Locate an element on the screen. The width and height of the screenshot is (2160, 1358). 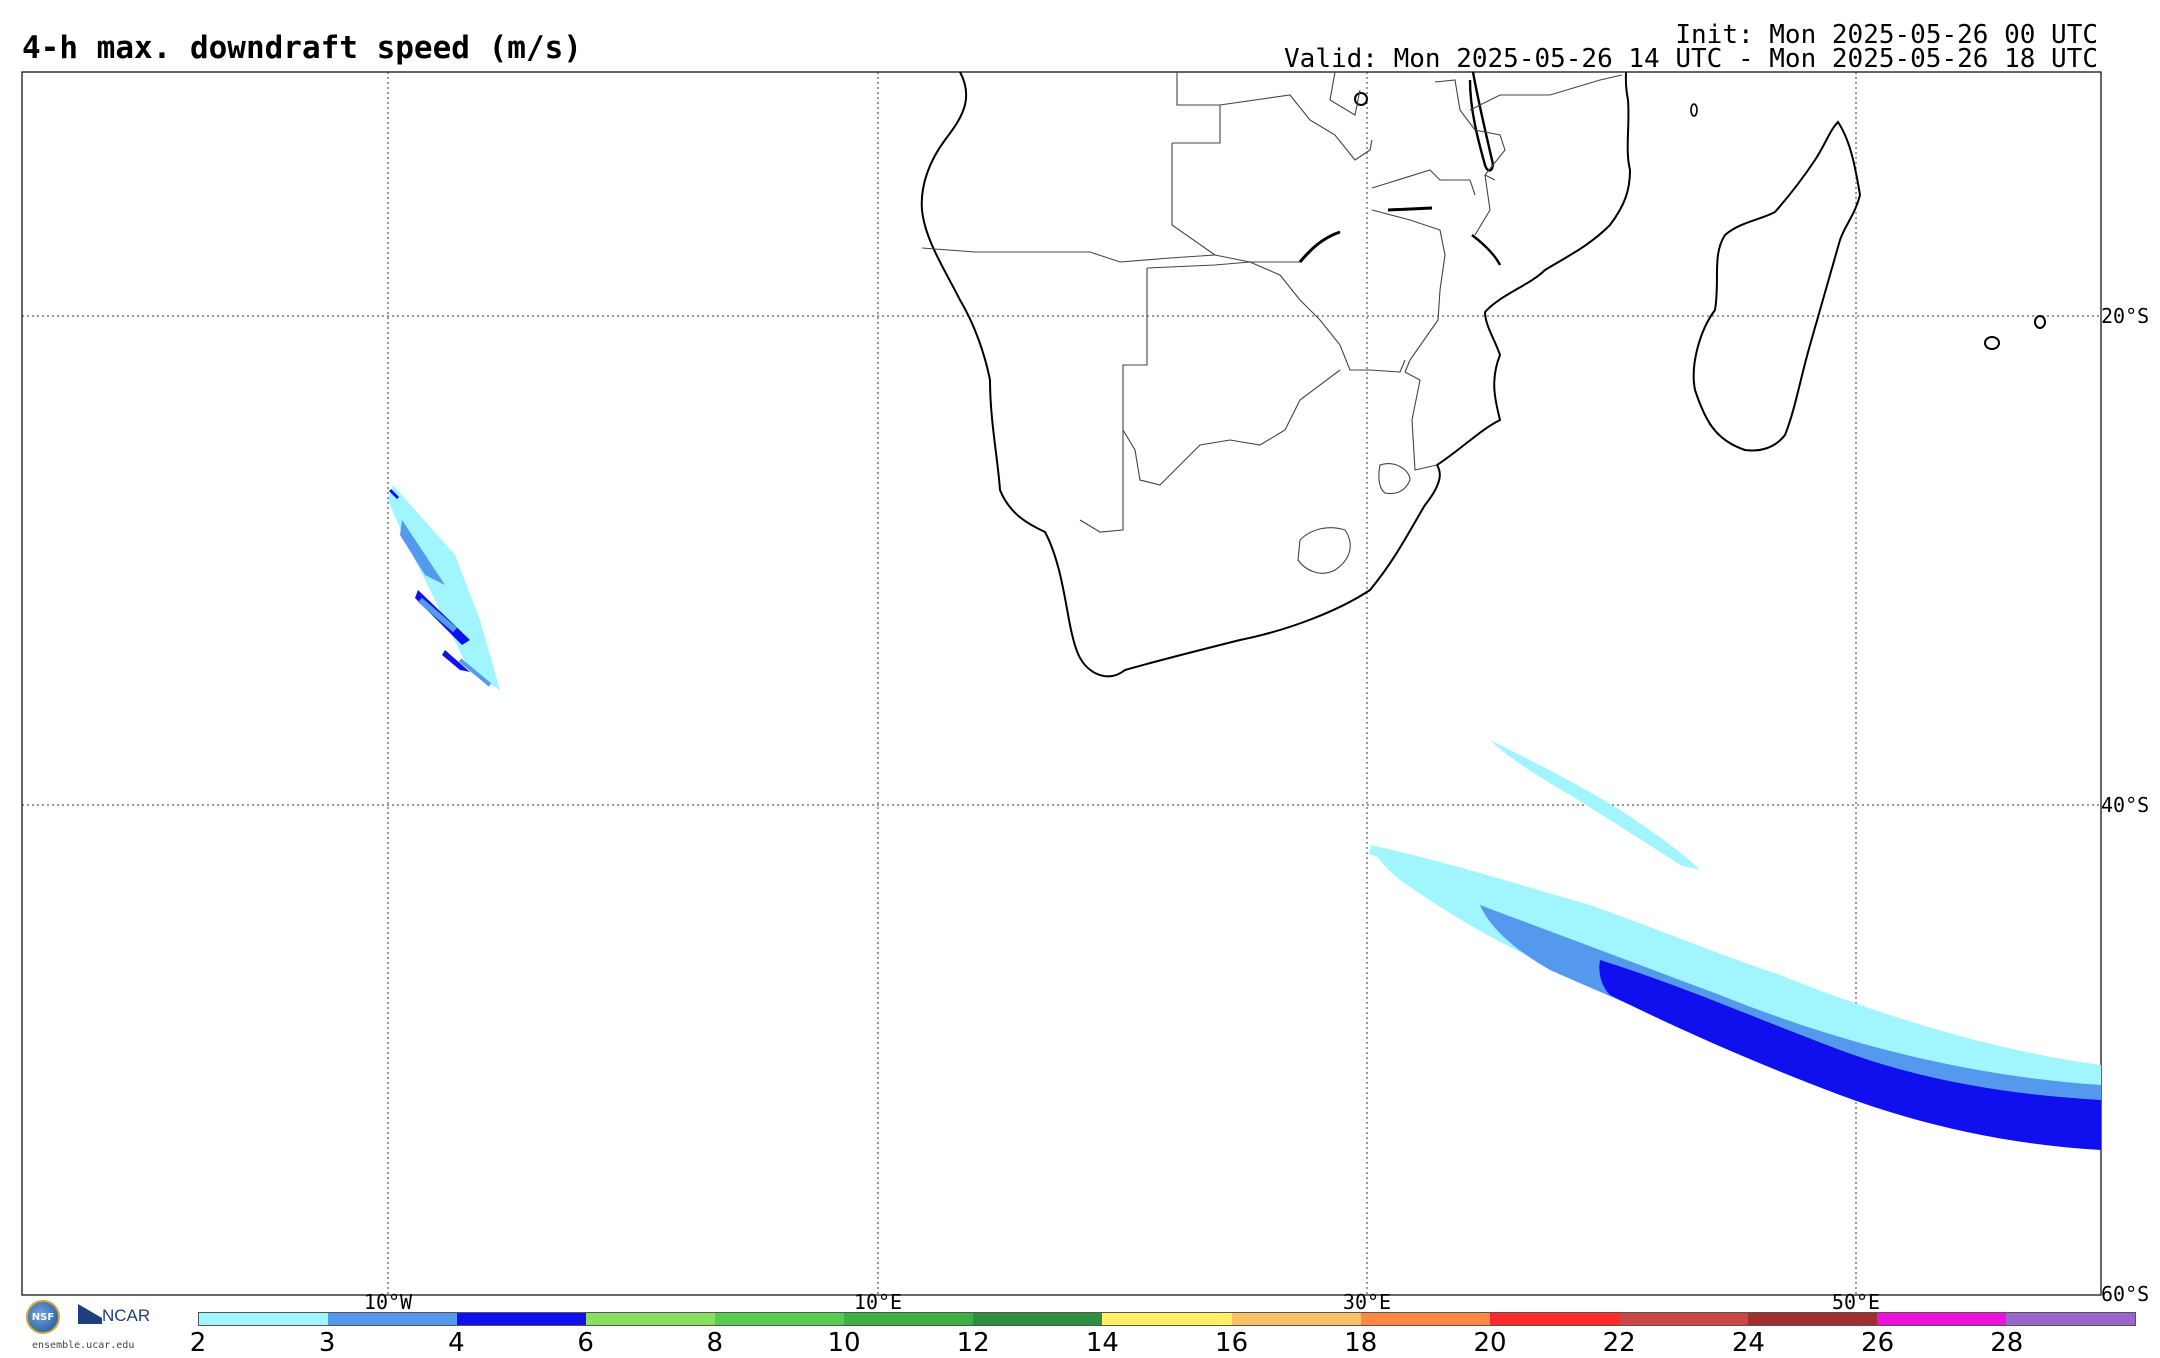
nsf-logo: NSF is located at coordinates (43, 1317).